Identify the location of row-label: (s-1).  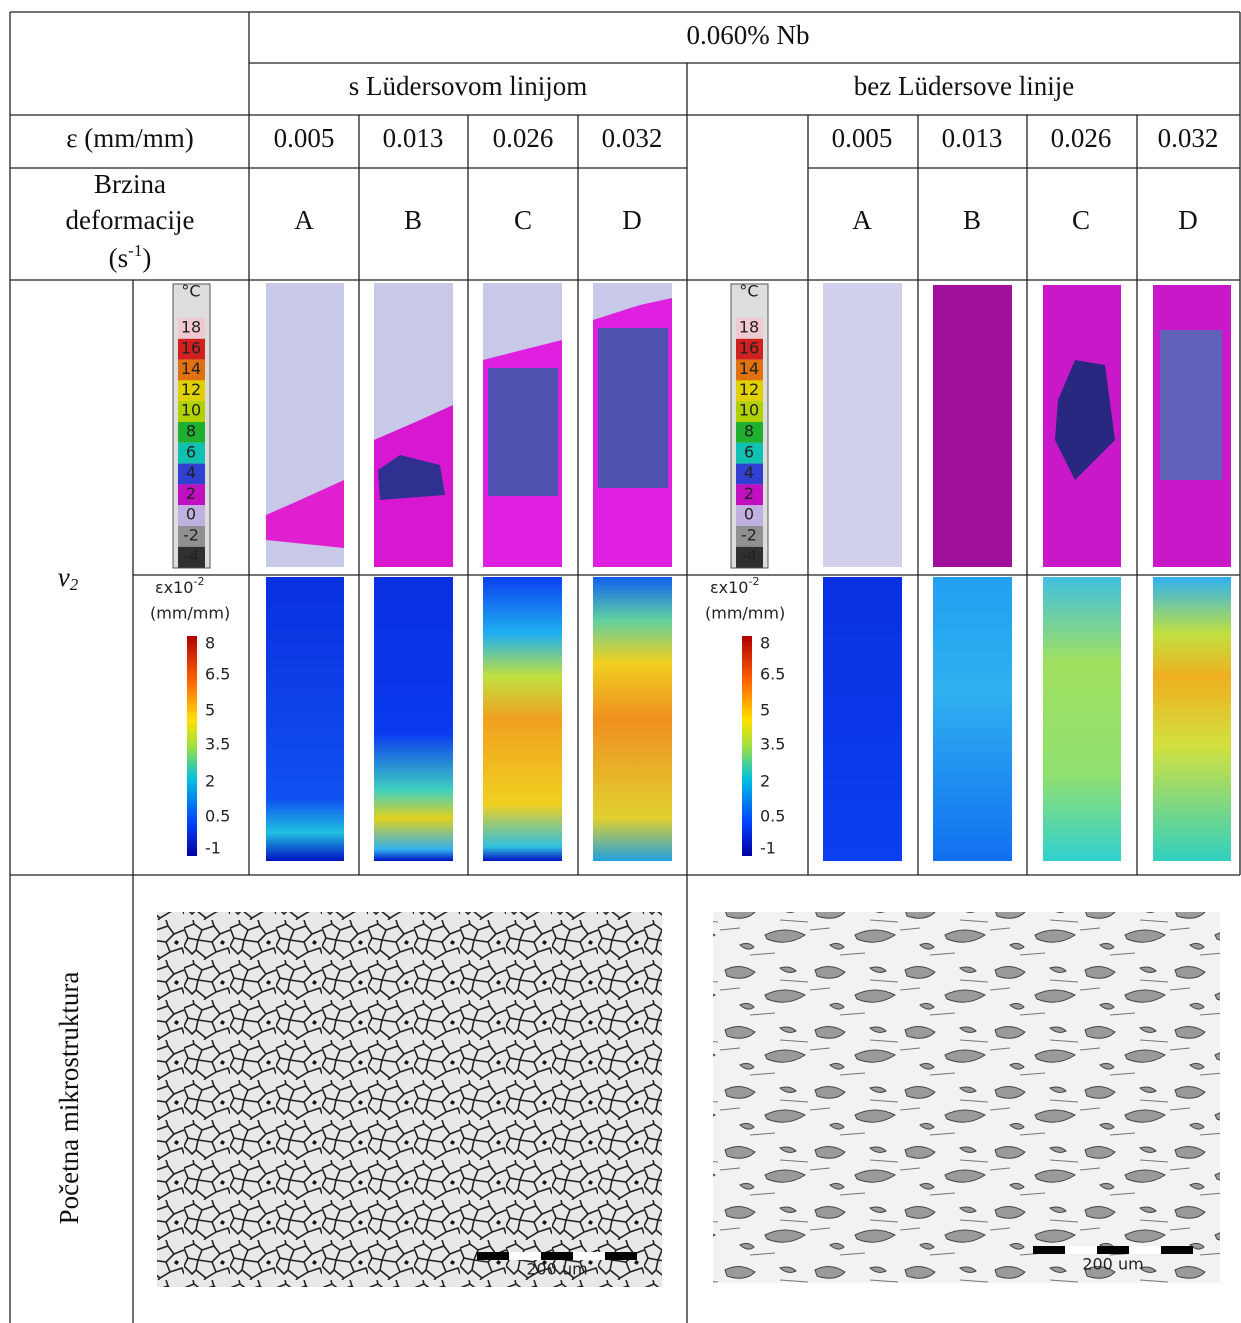
(130, 257).